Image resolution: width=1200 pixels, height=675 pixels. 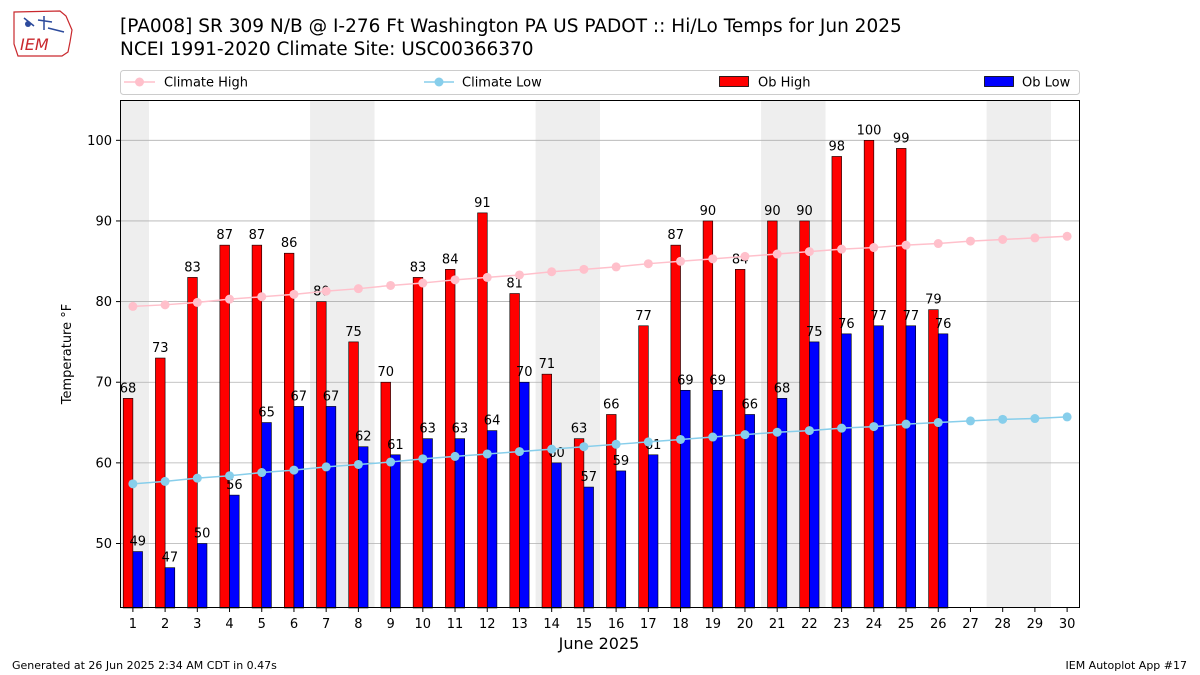 I want to click on x-tick-label: 24, so click(x=874, y=624).